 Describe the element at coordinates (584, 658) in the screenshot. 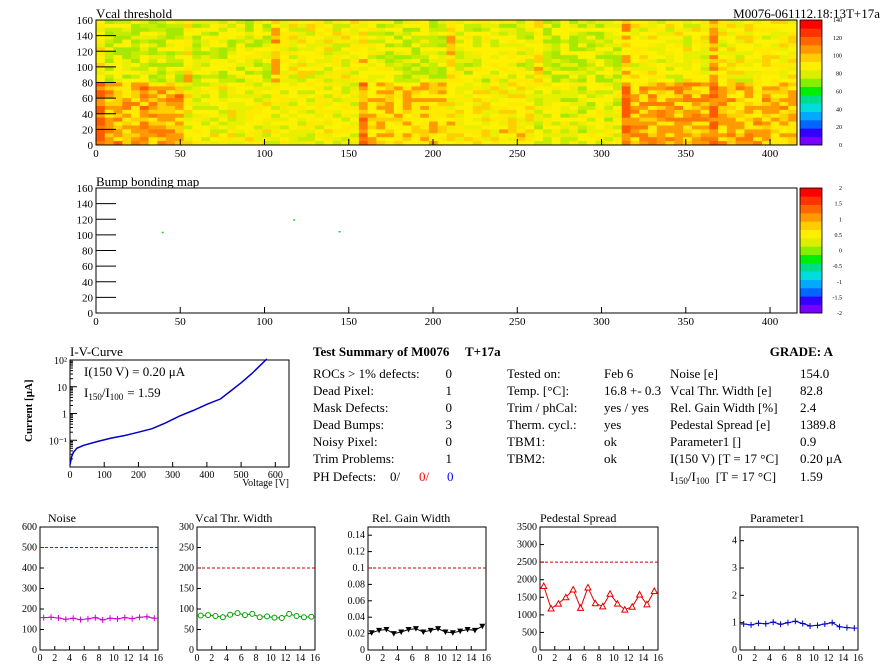

I see `small-xtick-label: 6` at that location.